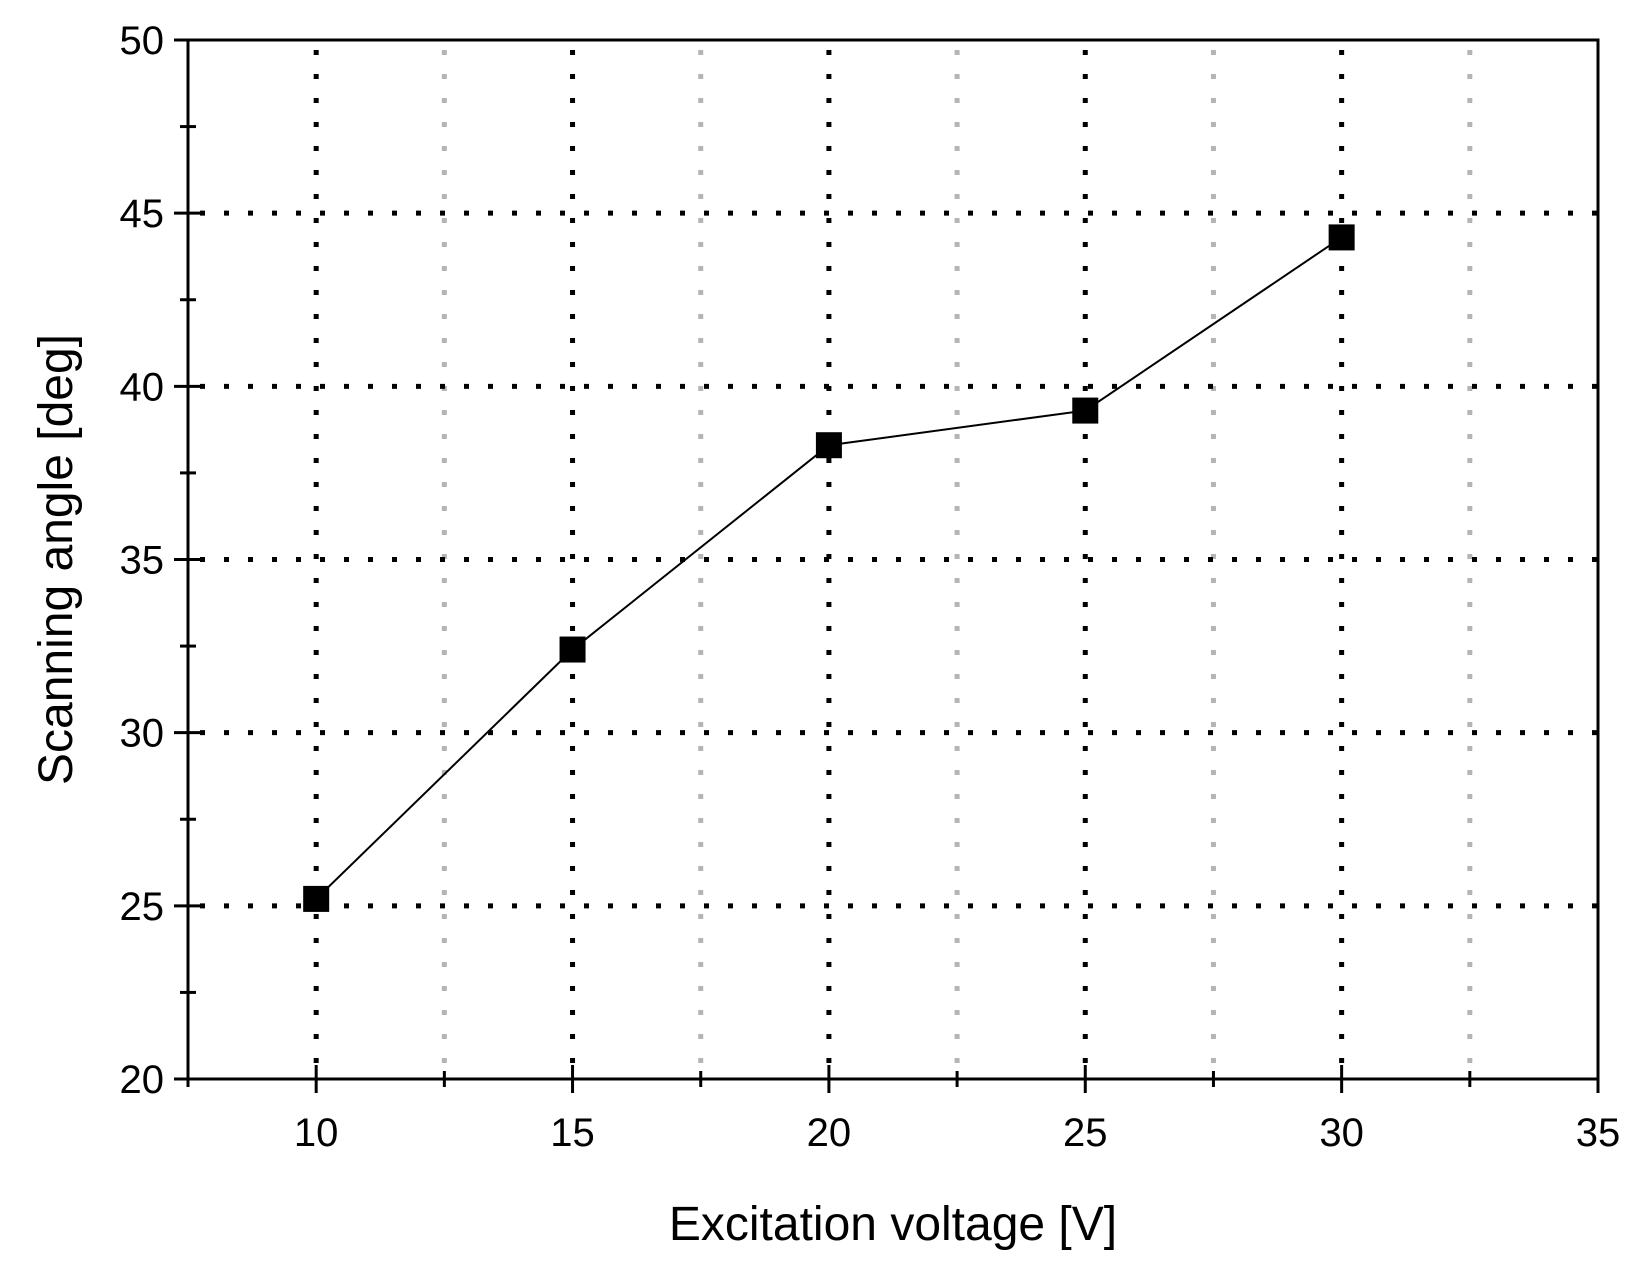 This screenshot has width=1634, height=1273. Describe the element at coordinates (829, 1133) in the screenshot. I see `x-tick-label: 20` at that location.